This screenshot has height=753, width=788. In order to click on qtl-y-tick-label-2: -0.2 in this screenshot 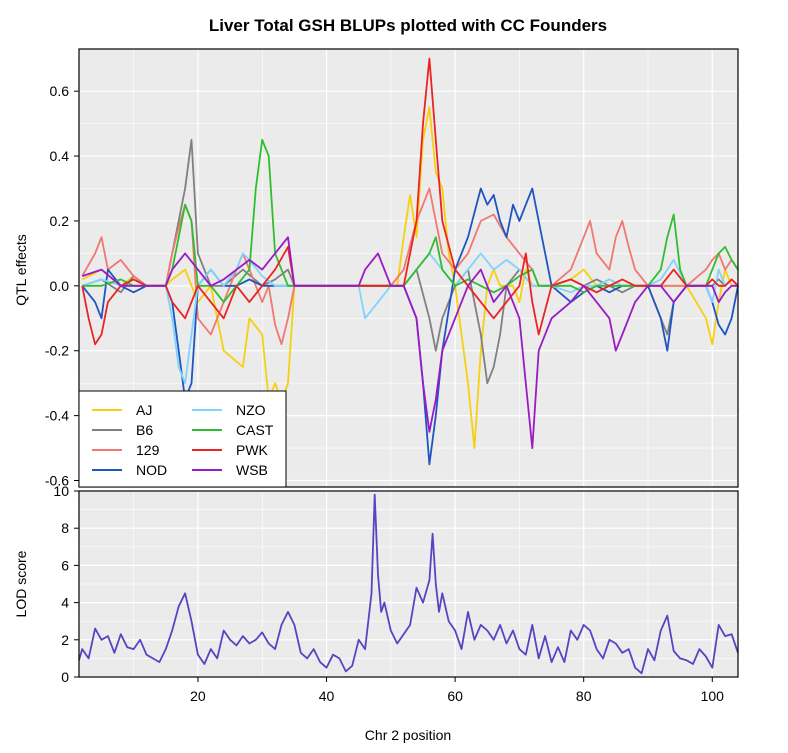, I will do `click(57, 351)`.